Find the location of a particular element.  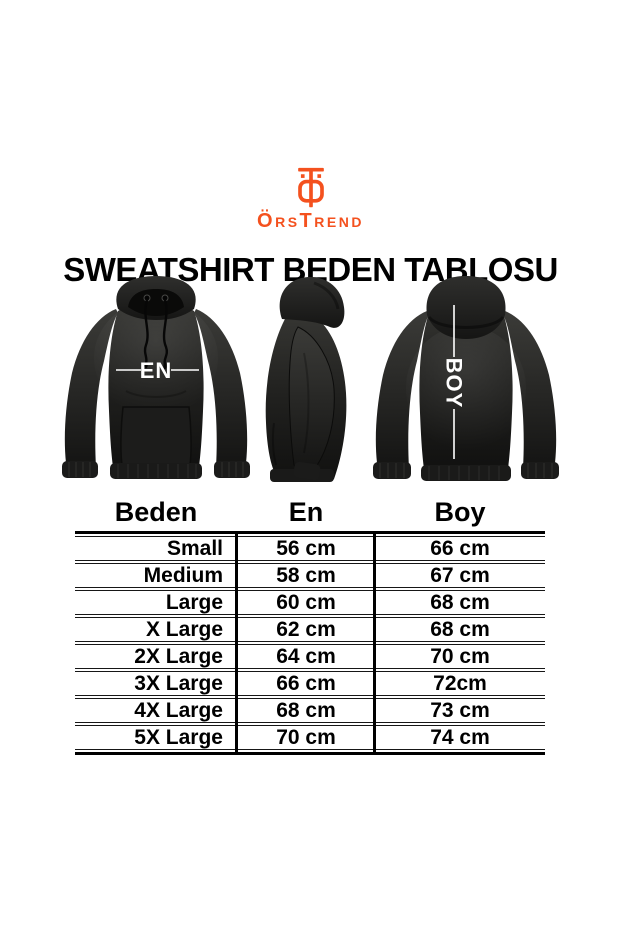

hoodie-back-image: BOY is located at coordinates (466, 378).